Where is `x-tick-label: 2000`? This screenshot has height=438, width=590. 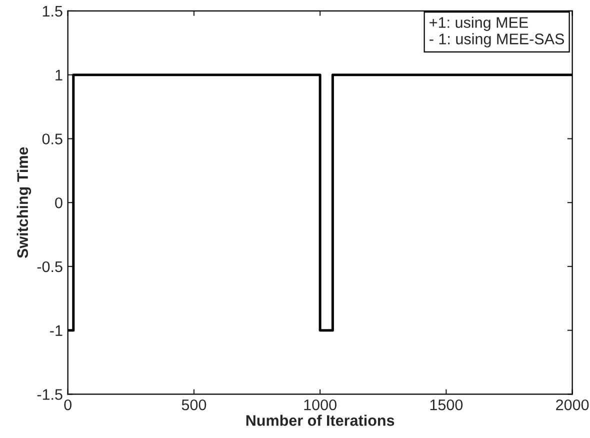
x-tick-label: 2000 is located at coordinates (572, 404).